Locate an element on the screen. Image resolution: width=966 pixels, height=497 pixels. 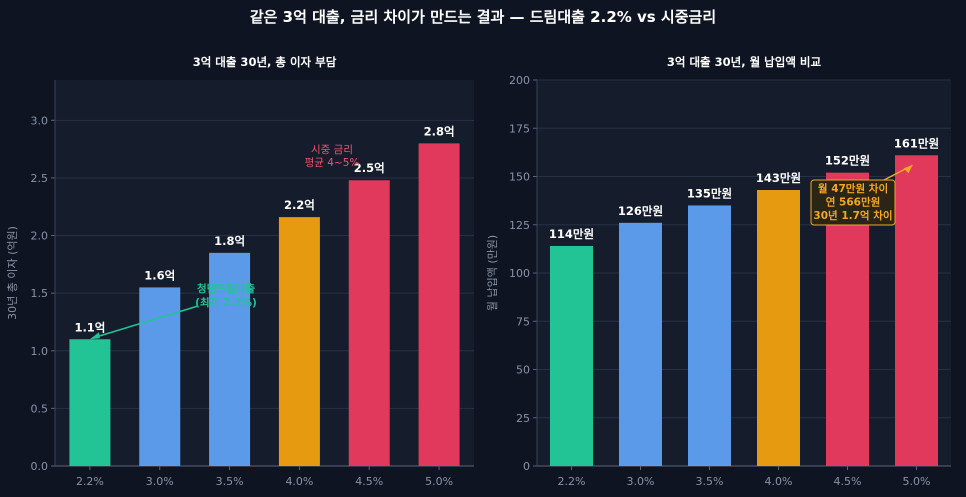
annotation-text: (최저 2.2%) is located at coordinates (226, 302).